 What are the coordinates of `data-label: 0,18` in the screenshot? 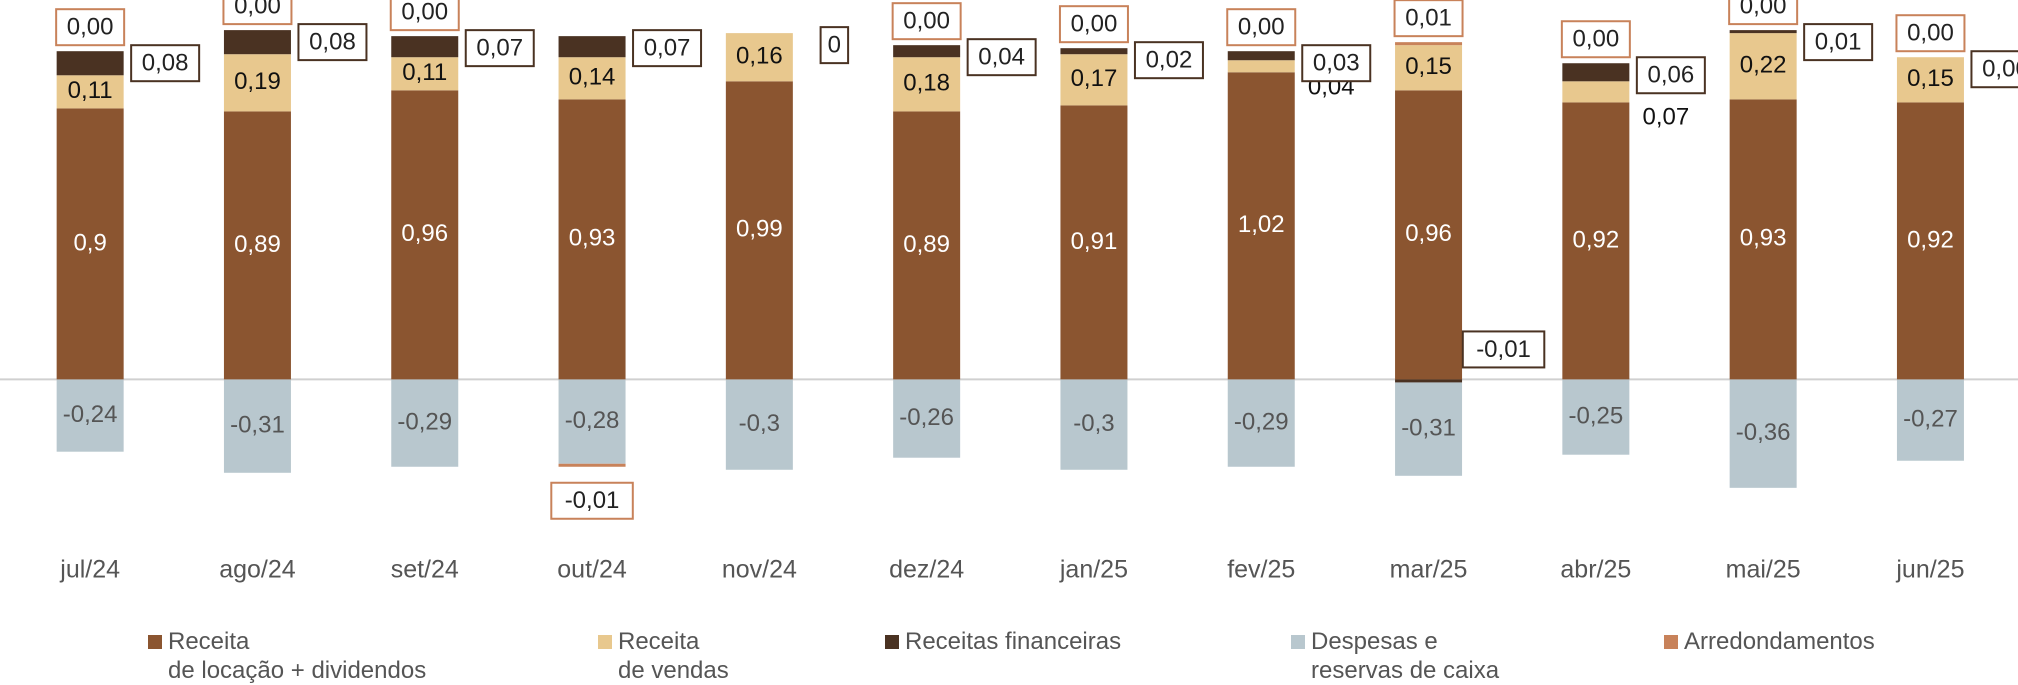 It's located at (926, 83).